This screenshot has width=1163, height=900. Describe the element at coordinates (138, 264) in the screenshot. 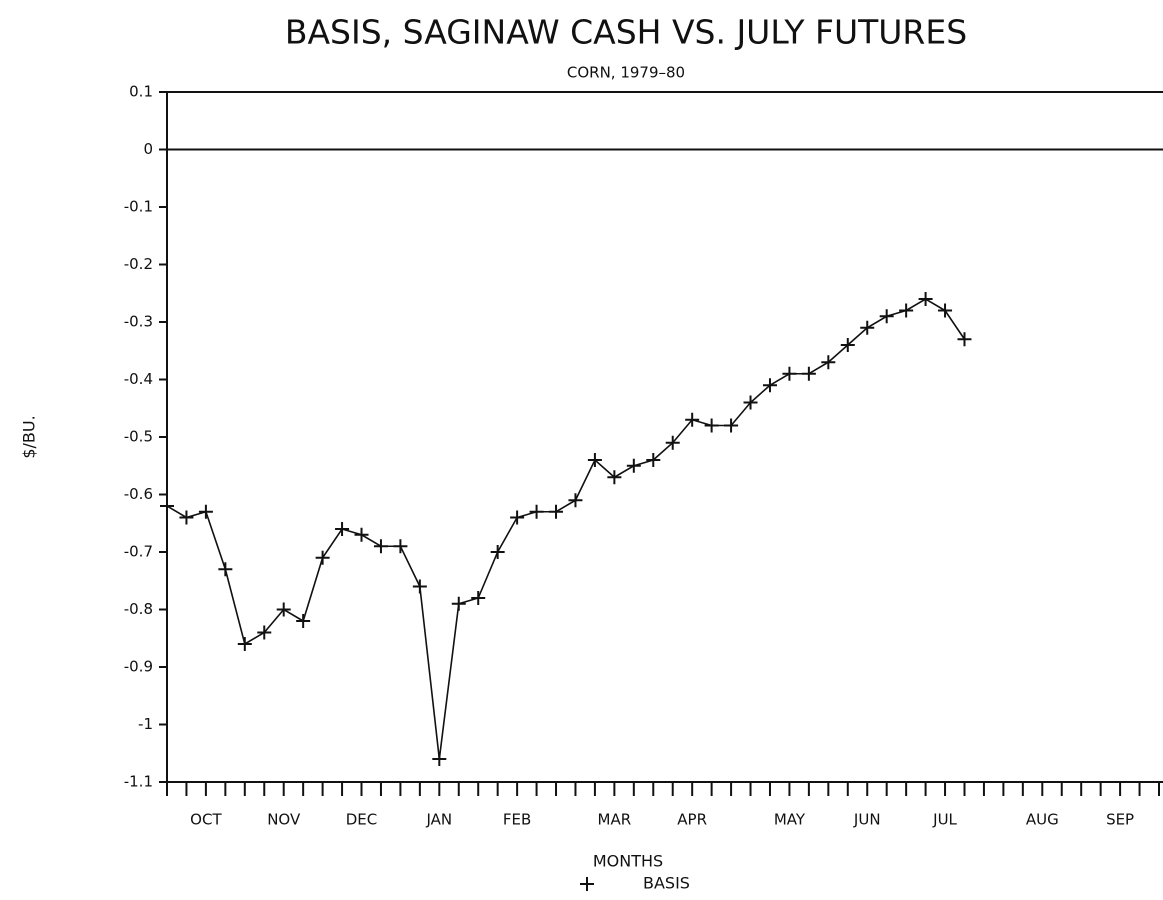

I see `y-tick-label: -0.2` at that location.